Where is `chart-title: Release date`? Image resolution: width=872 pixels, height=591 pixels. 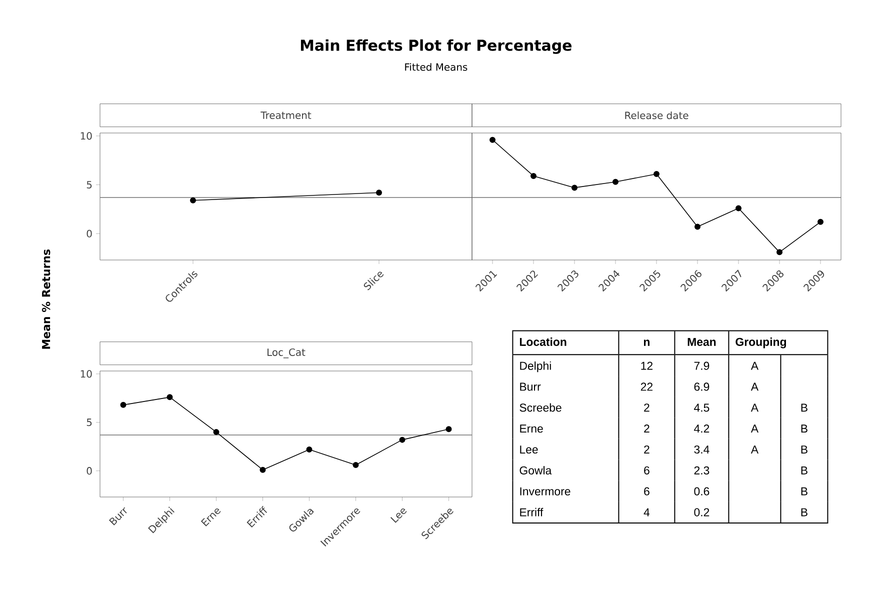
chart-title: Release date is located at coordinates (656, 115).